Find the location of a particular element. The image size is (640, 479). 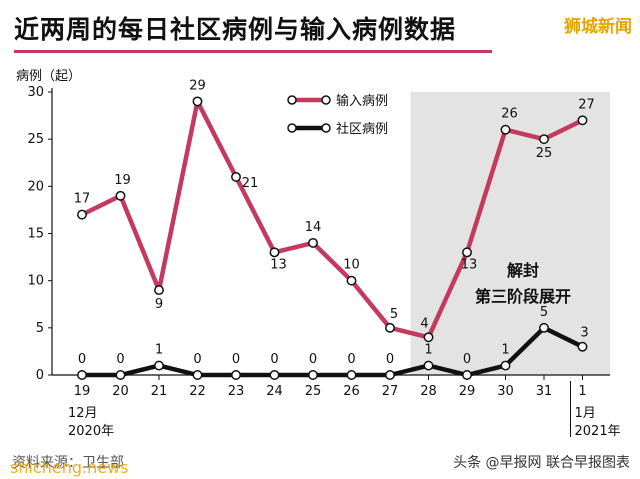

x-tick-label: 1 is located at coordinates (582, 391).